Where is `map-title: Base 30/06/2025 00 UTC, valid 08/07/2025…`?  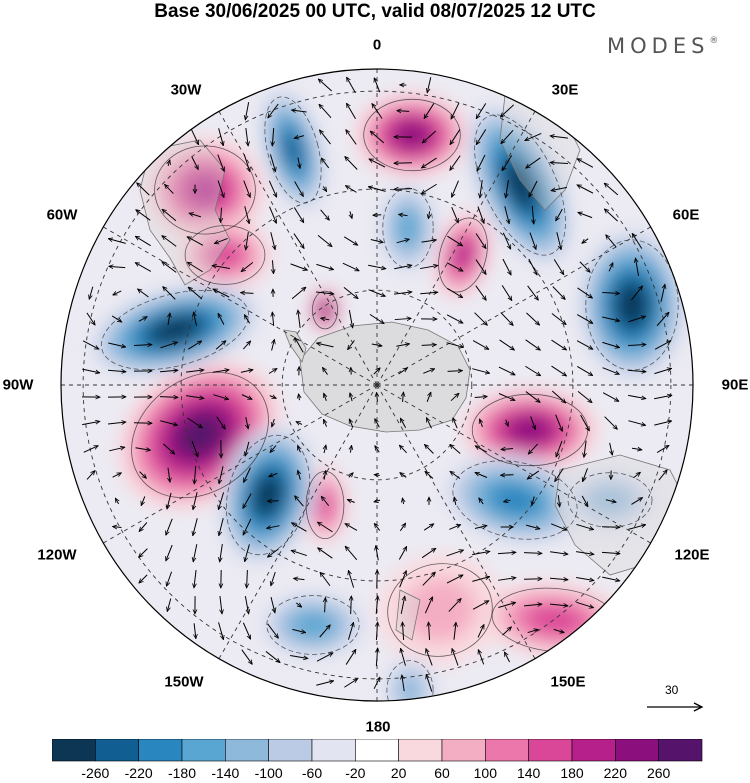
map-title: Base 30/06/2025 00 UTC, valid 08/07/2025… is located at coordinates (375, 11).